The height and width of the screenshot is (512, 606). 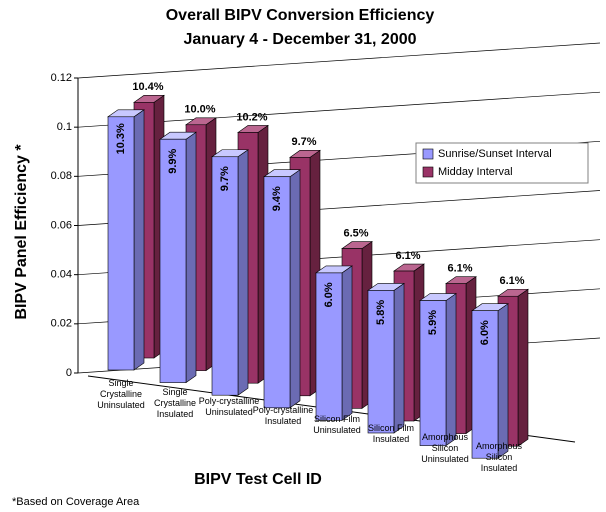 I want to click on chart-title: Overall BIPV Conversion Efficiency, so click(x=300, y=15).